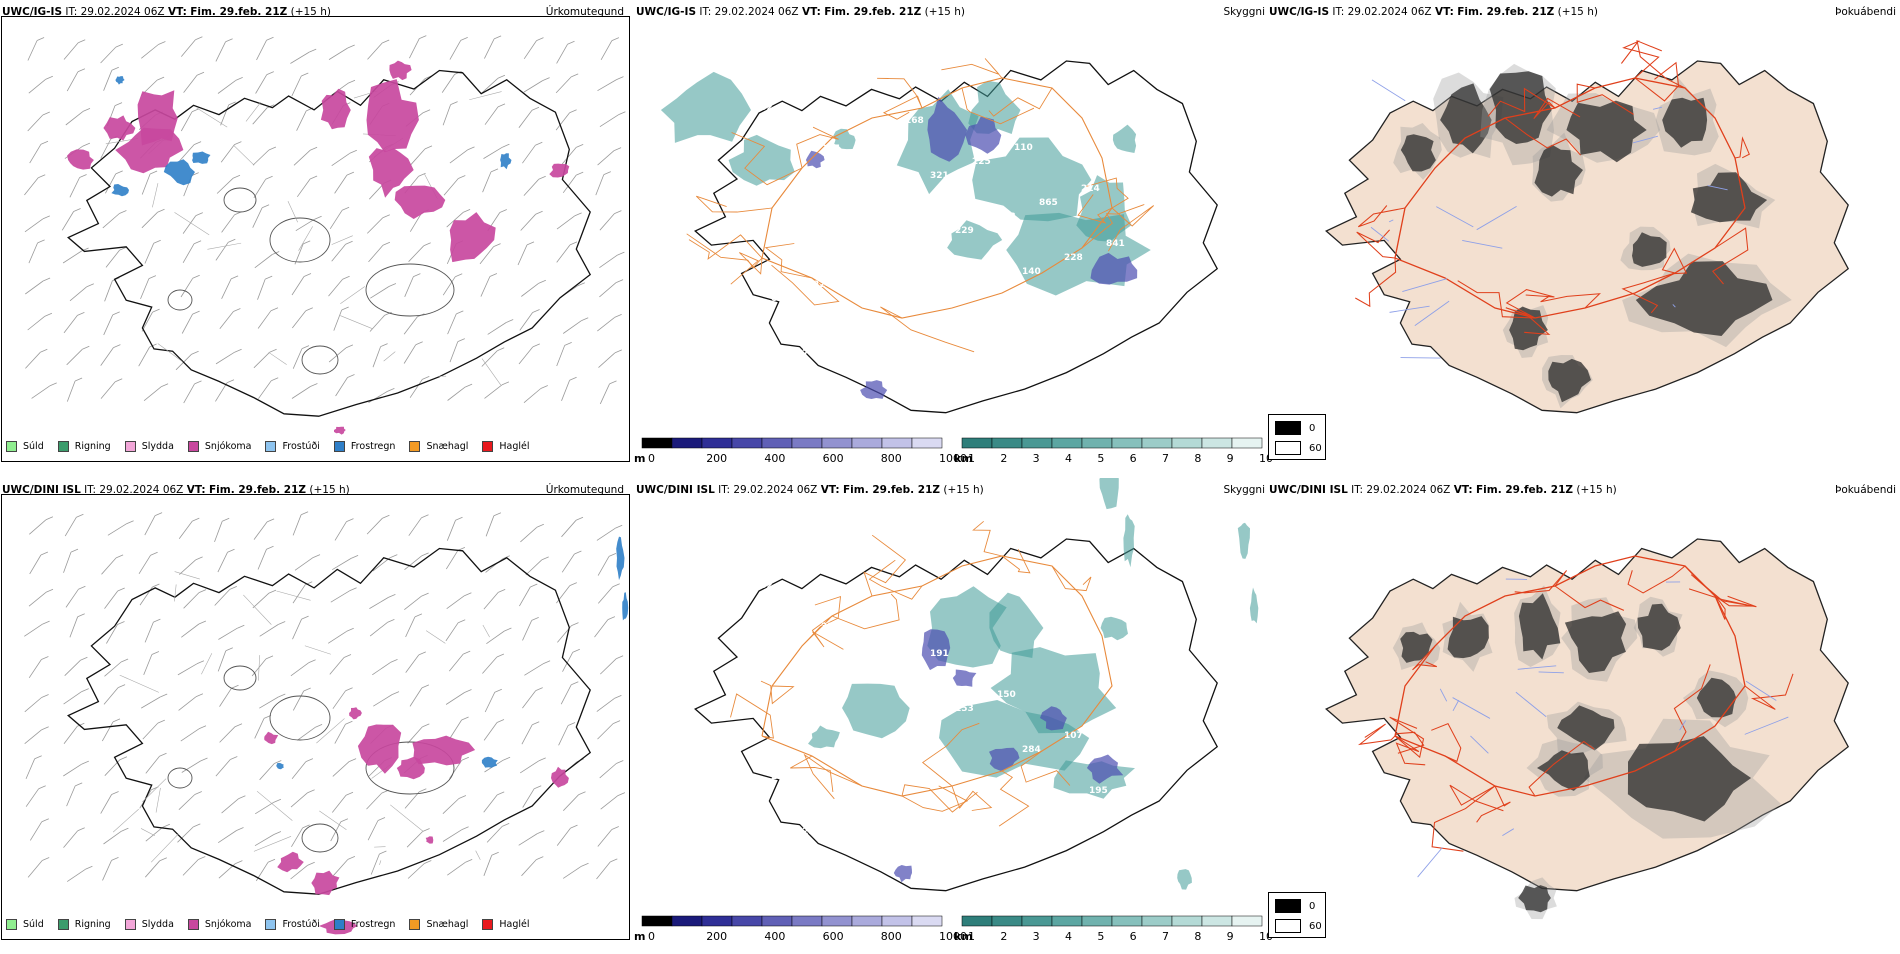  Describe the element at coordinates (240, 678) in the screenshot. I see `glacier-outline` at that location.